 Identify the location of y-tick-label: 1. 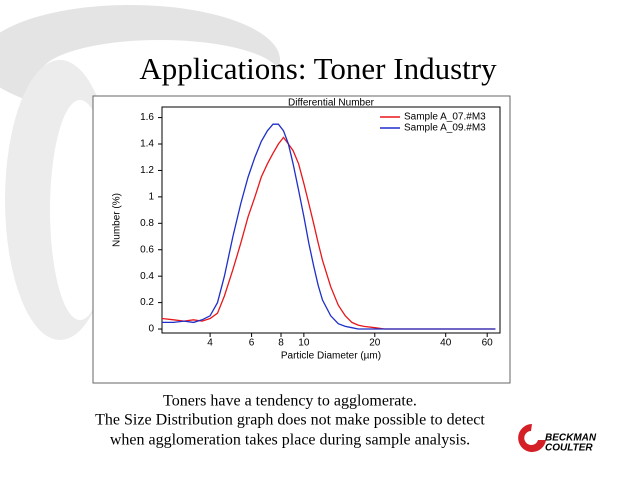
(151, 197).